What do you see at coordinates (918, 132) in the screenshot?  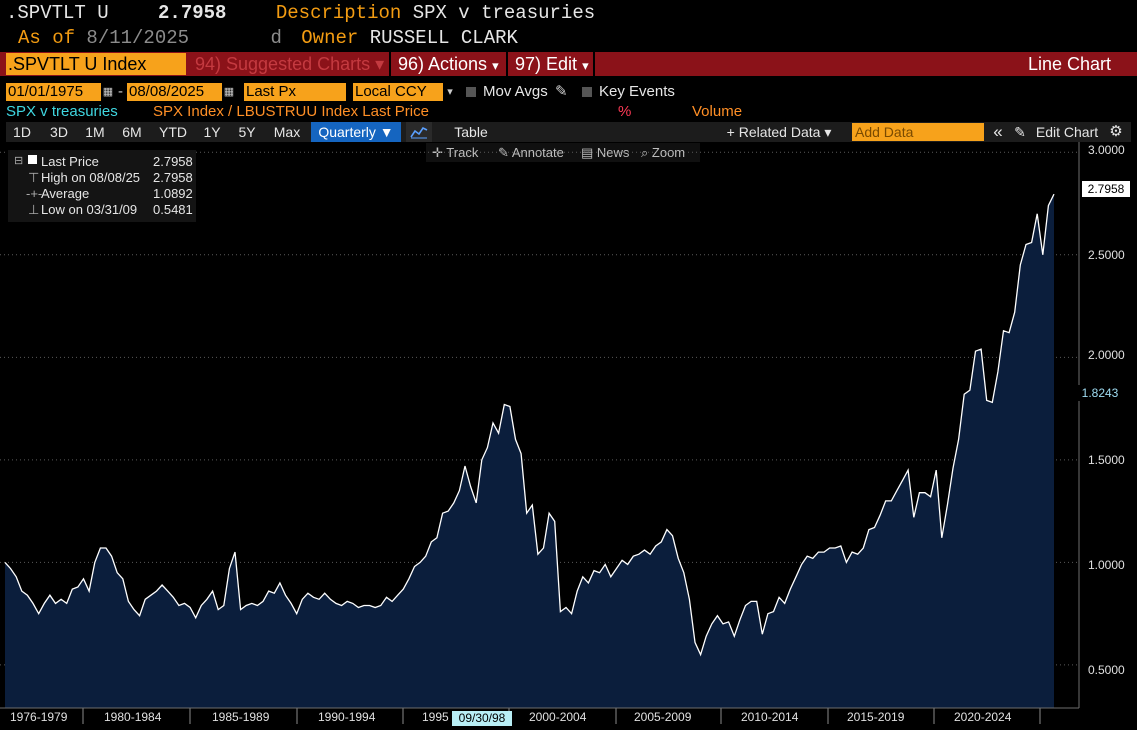 I see `add-data-input: Add Data` at bounding box center [918, 132].